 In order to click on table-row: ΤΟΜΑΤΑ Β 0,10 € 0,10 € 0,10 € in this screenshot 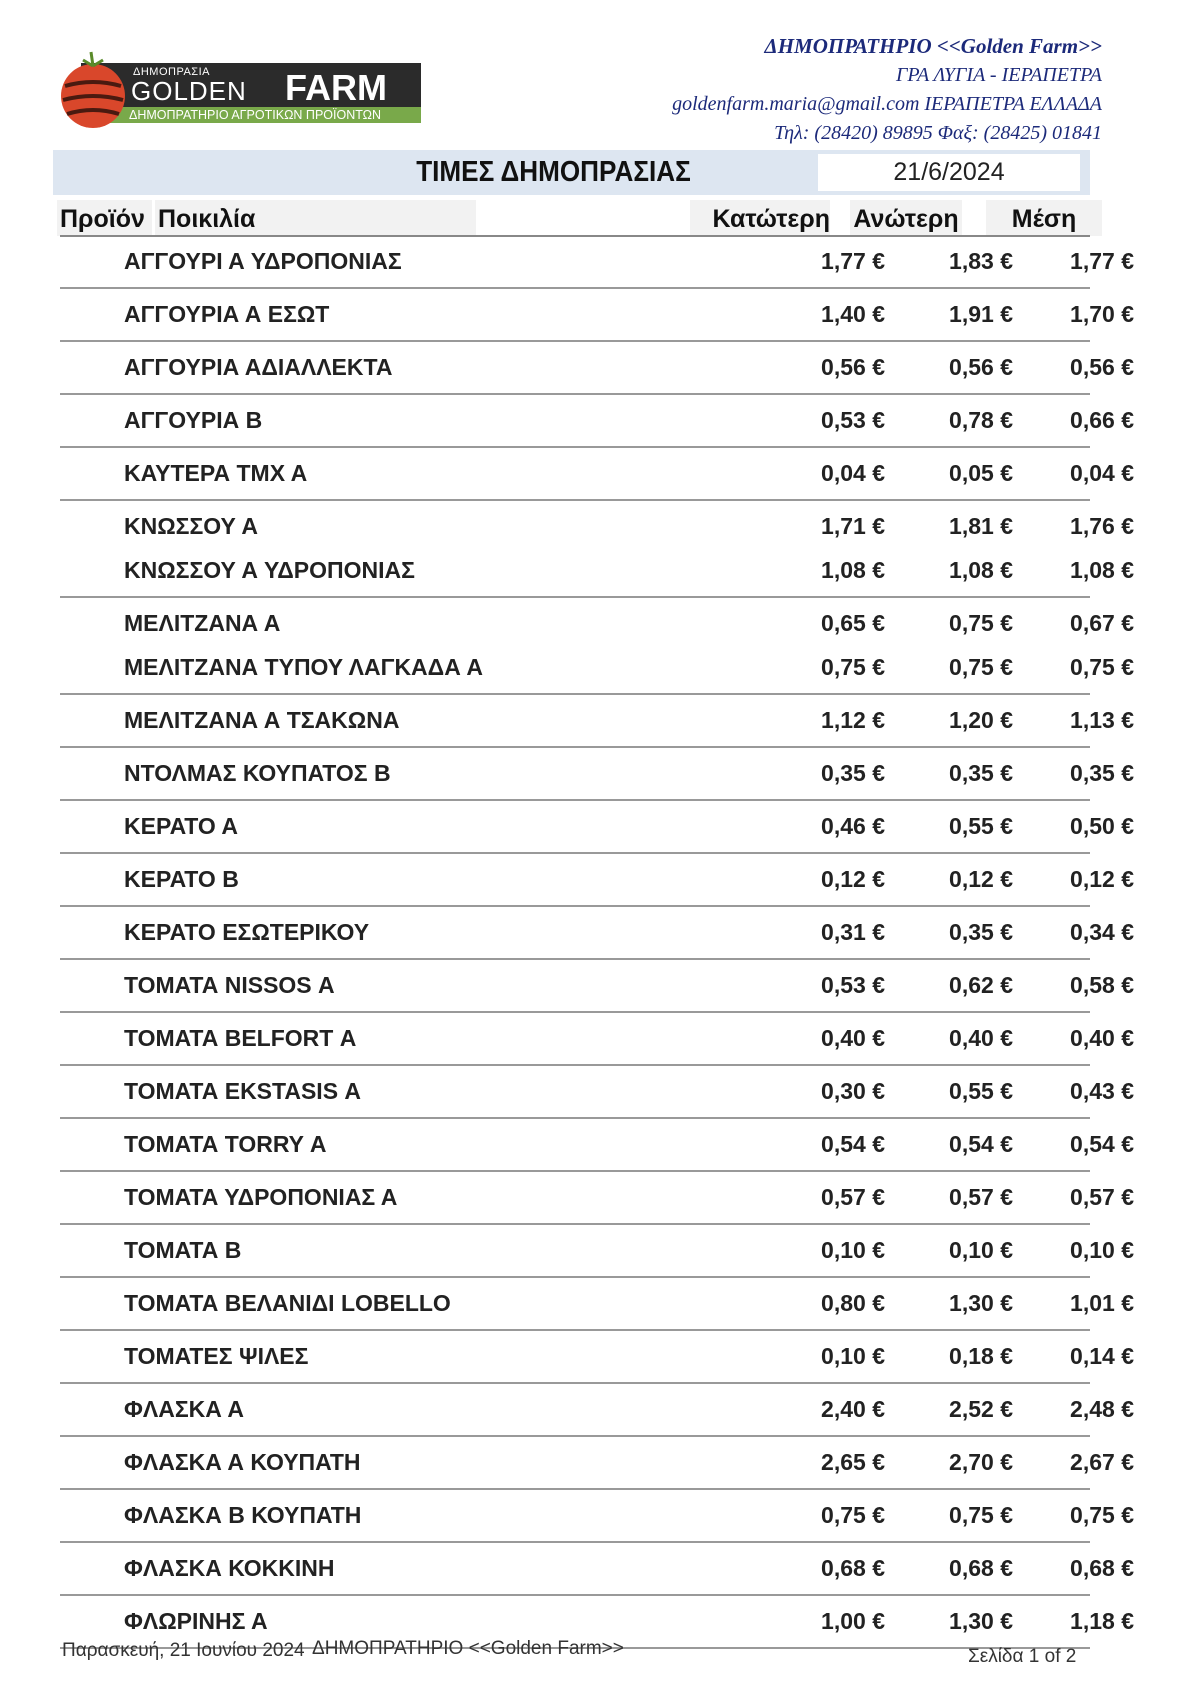, I will do `click(597, 1250)`.